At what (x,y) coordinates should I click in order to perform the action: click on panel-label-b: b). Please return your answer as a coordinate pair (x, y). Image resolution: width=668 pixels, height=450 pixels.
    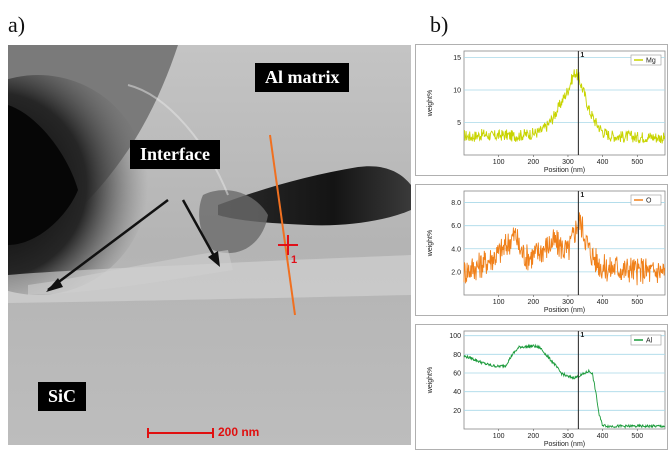
    Looking at the image, I should click on (439, 24).